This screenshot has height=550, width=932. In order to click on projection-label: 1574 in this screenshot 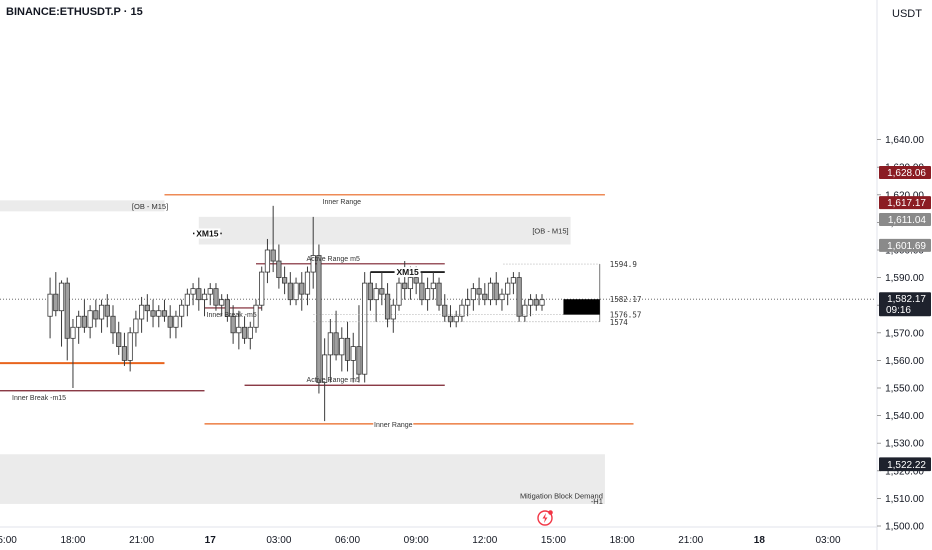, I will do `click(619, 322)`.